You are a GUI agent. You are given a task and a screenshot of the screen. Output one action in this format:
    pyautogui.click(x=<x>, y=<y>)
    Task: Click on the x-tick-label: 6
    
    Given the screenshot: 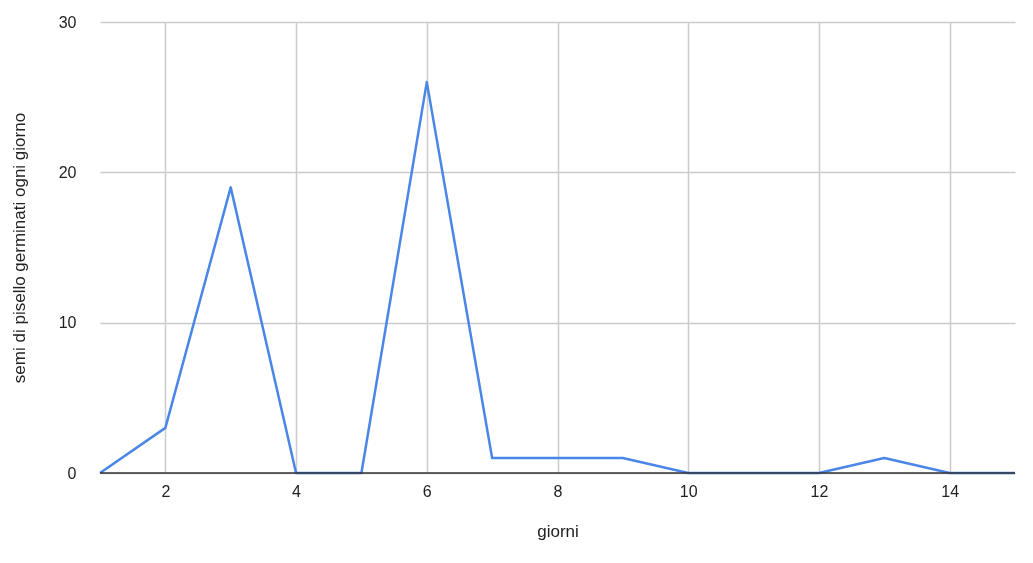 What is the action you would take?
    pyautogui.click(x=427, y=491)
    